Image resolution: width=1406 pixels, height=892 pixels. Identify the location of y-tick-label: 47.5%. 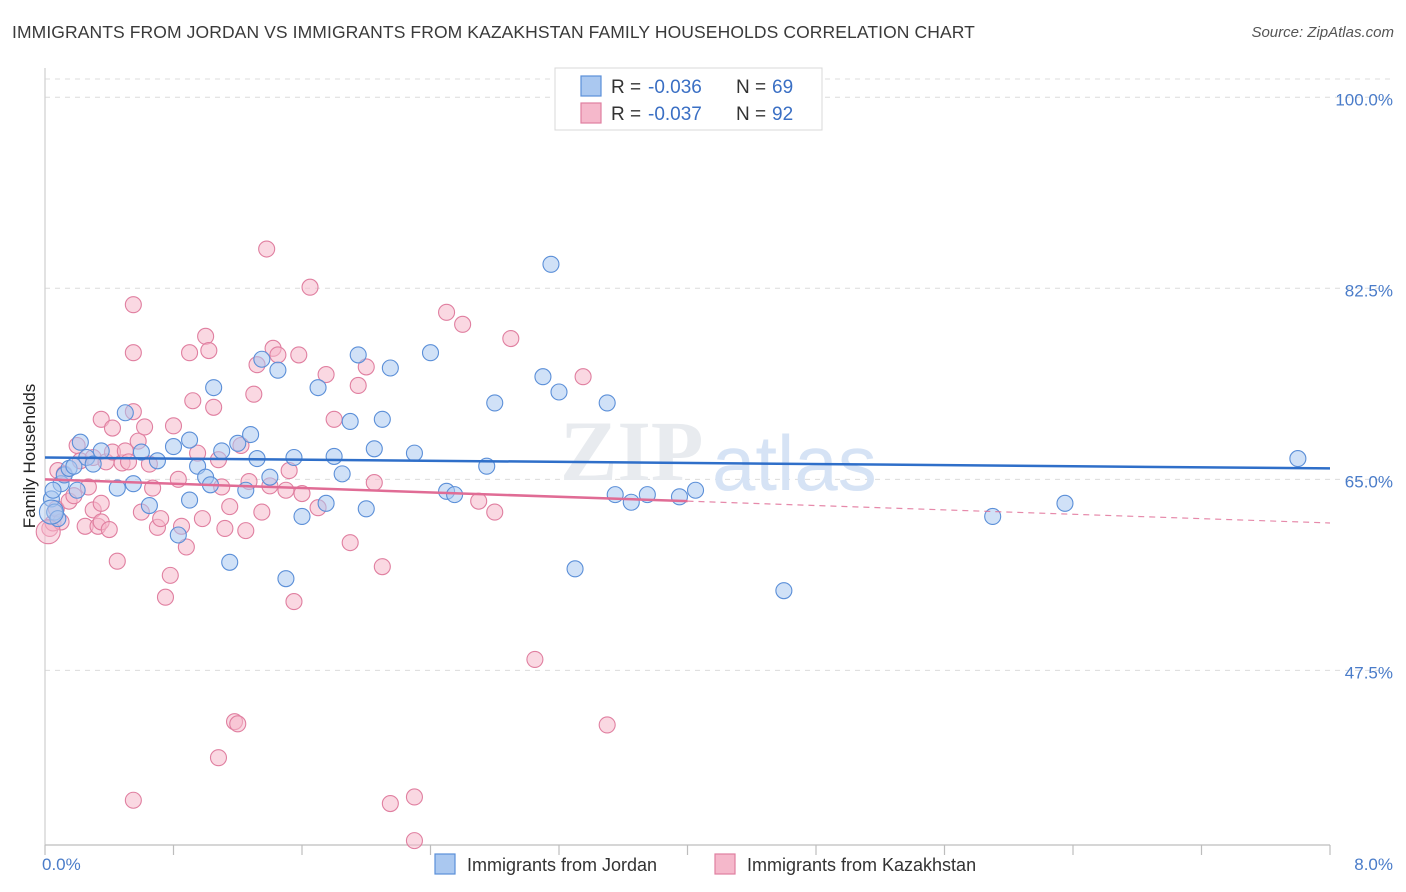
(1369, 672).